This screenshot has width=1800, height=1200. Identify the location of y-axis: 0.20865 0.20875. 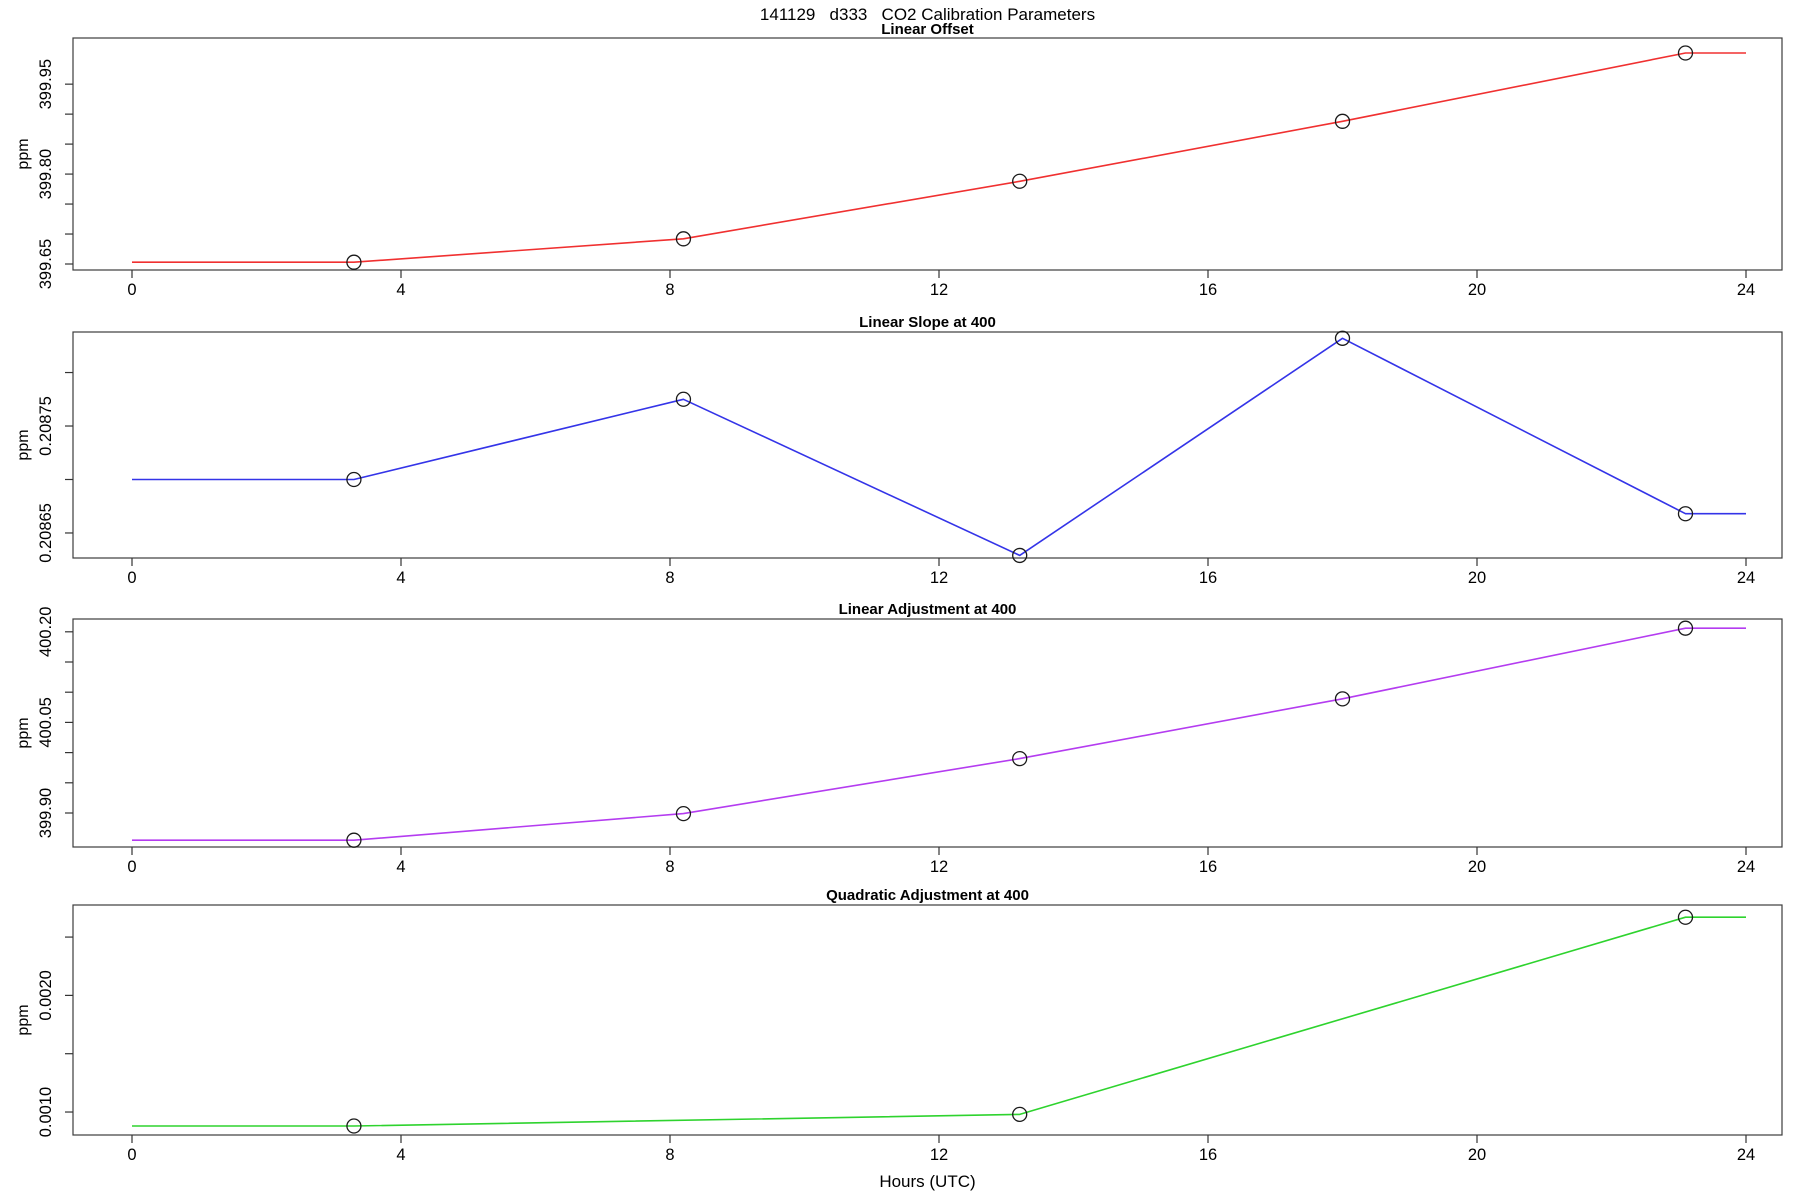
(55, 467).